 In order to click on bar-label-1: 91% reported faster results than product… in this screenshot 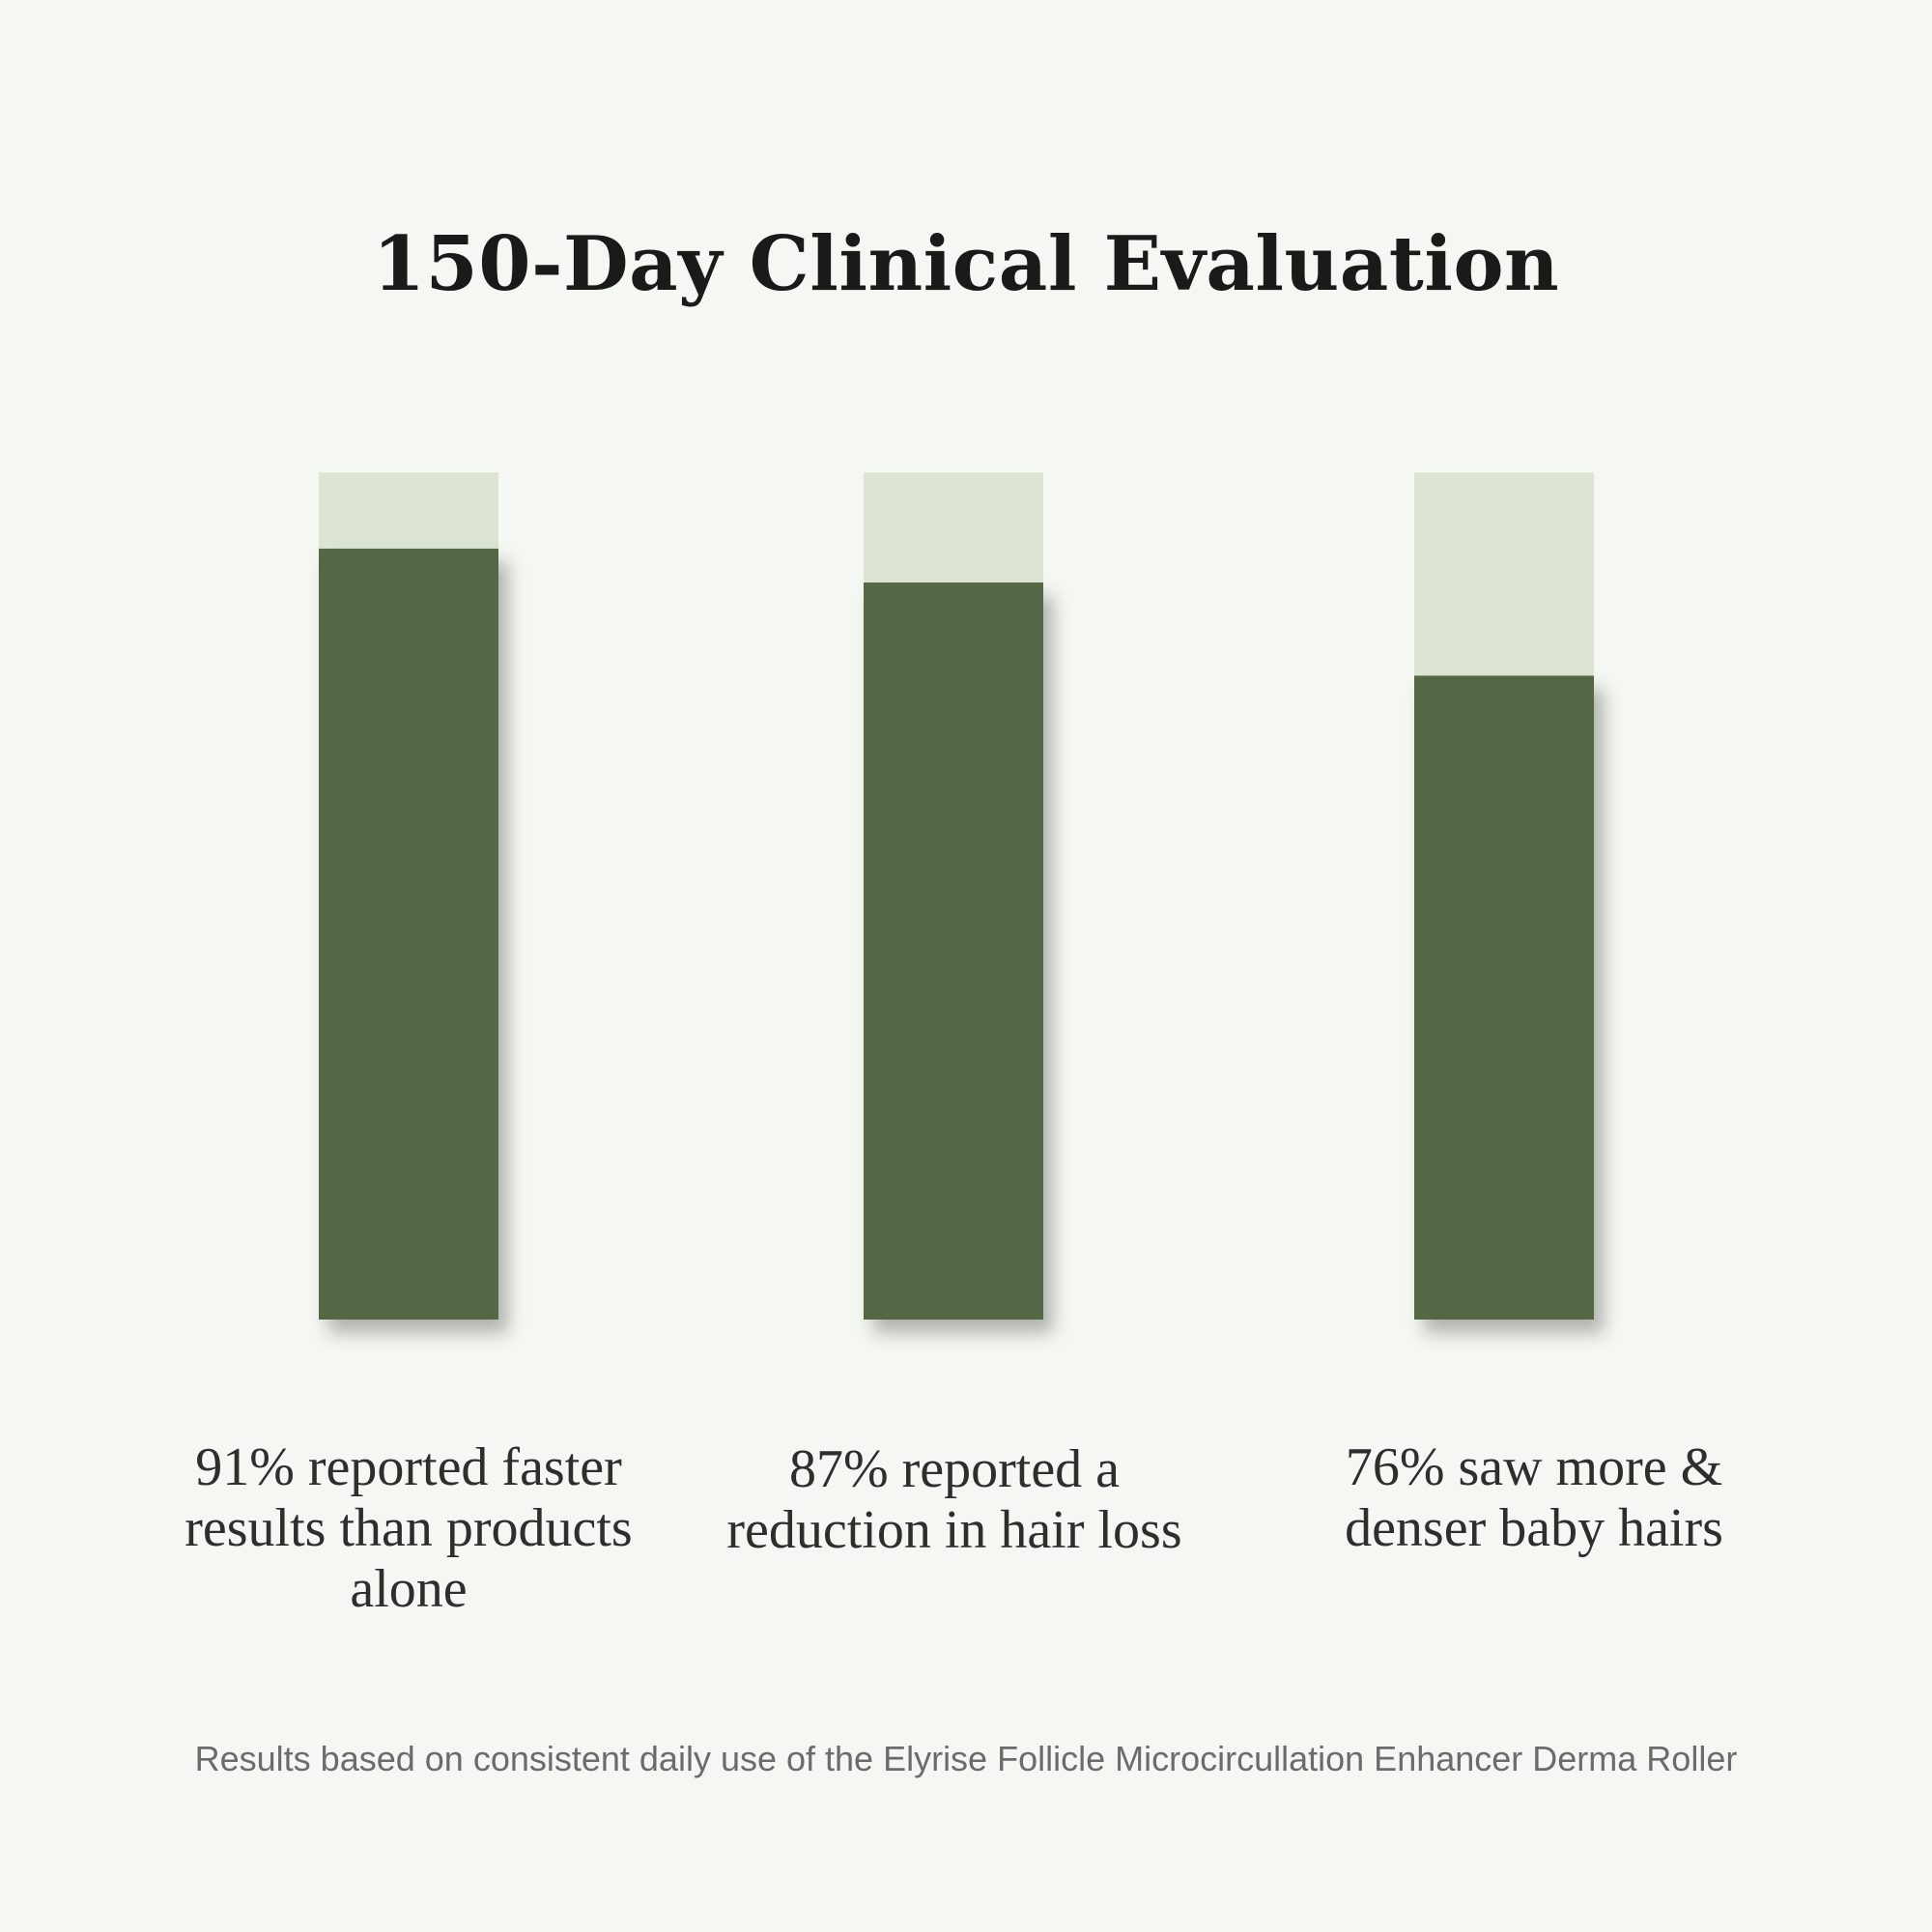, I will do `click(409, 1528)`.